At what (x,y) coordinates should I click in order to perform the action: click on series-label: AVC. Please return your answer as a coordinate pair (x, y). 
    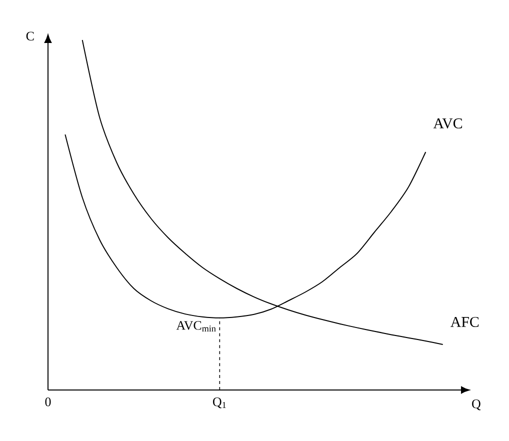
    Looking at the image, I should click on (447, 123).